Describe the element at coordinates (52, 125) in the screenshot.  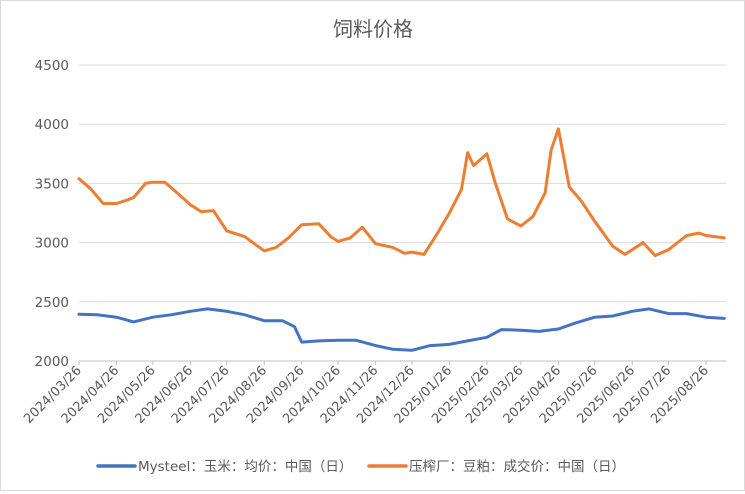
I see `y-tick-label: 4000` at that location.